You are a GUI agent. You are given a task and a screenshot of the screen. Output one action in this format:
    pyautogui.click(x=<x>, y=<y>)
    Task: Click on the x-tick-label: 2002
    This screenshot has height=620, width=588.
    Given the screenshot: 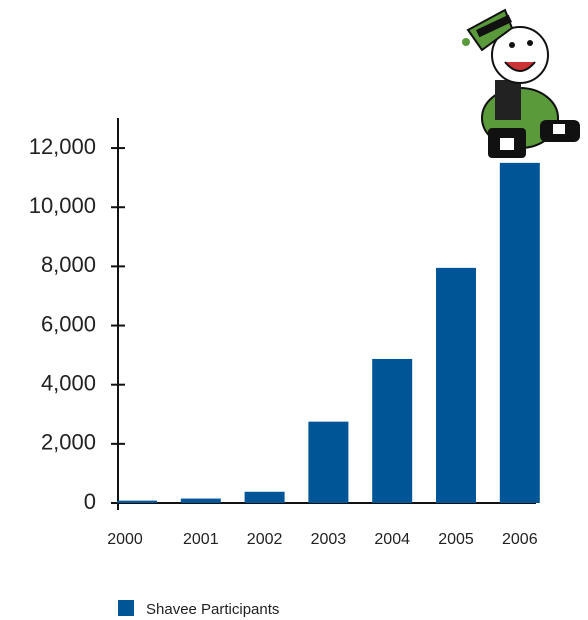 What is the action you would take?
    pyautogui.click(x=265, y=539)
    